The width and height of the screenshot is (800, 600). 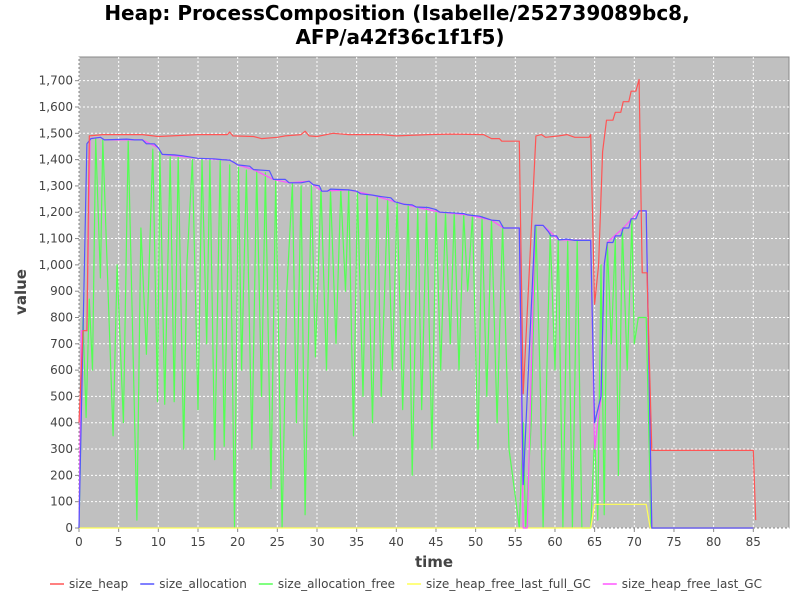 I want to click on y-tick-label: 400, so click(x=61, y=423).